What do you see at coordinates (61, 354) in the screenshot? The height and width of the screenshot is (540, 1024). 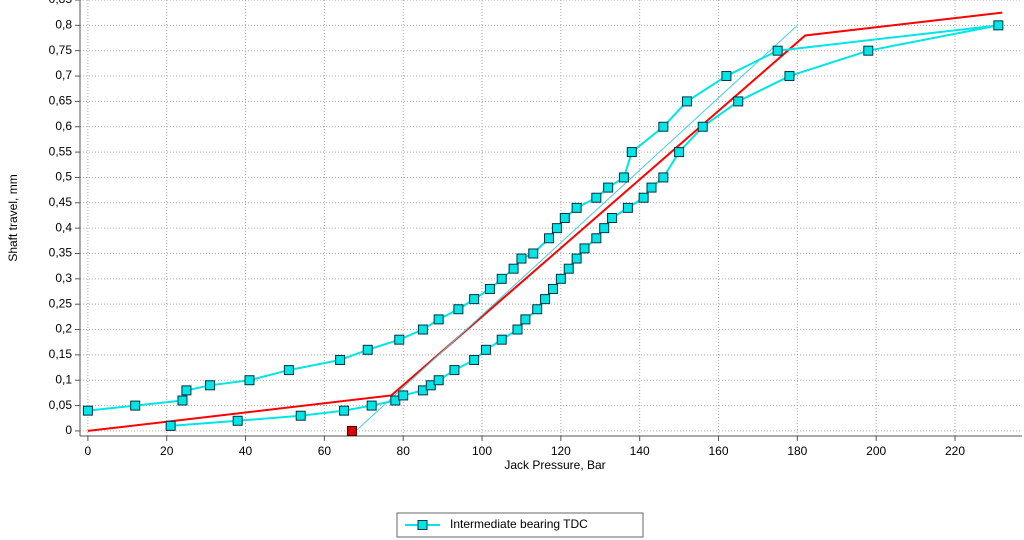 I see `y-tick-label: 0,15` at bounding box center [61, 354].